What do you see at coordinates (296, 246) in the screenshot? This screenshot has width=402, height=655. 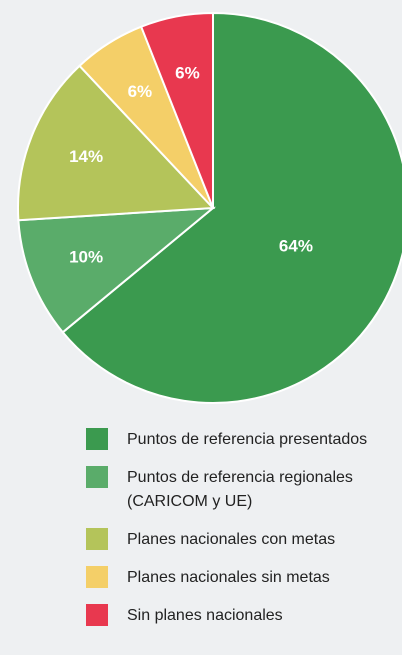 I see `slice-label: 64%` at bounding box center [296, 246].